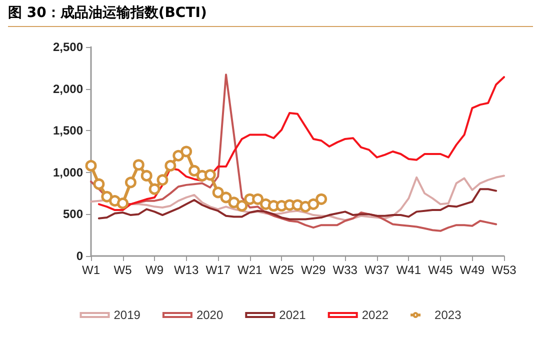  I want to click on x-tick-label: W21, so click(250, 270).